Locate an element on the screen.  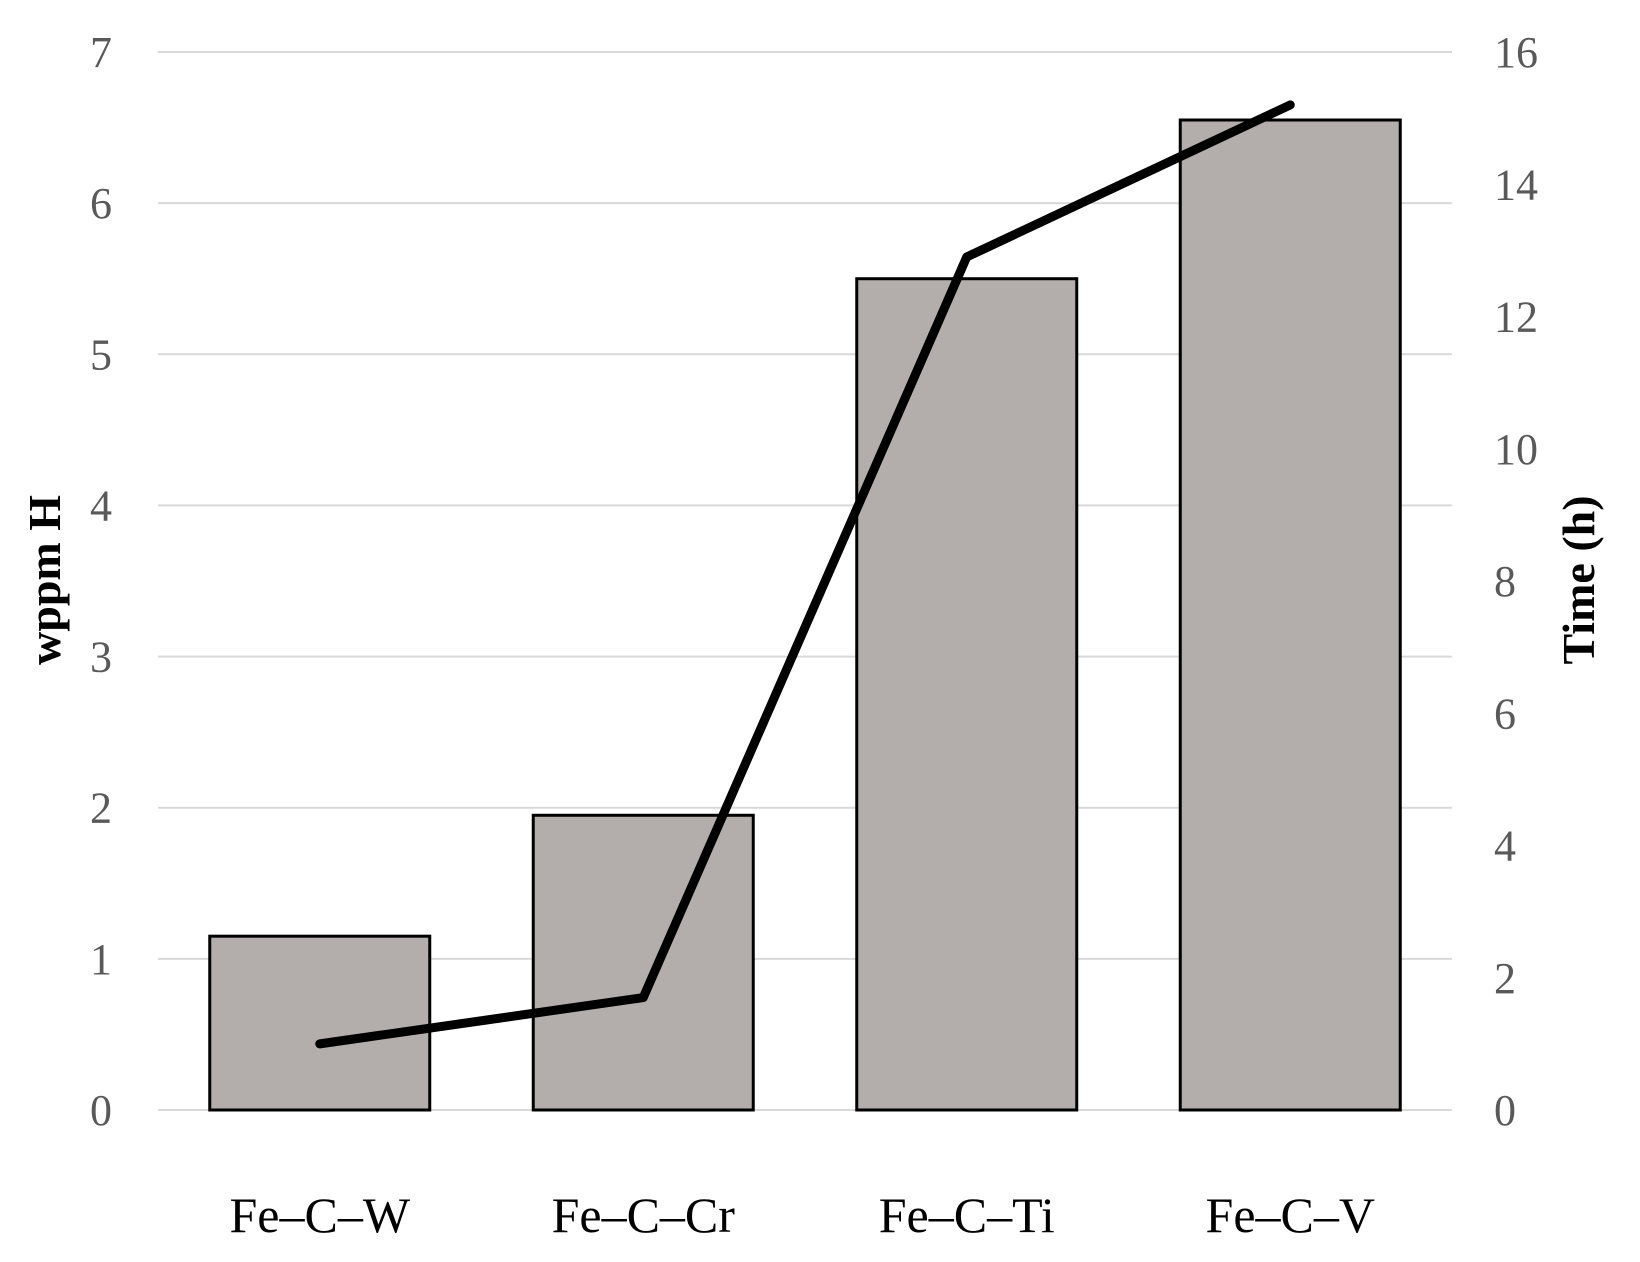
right-tick-label: 10 is located at coordinates (1516, 449).